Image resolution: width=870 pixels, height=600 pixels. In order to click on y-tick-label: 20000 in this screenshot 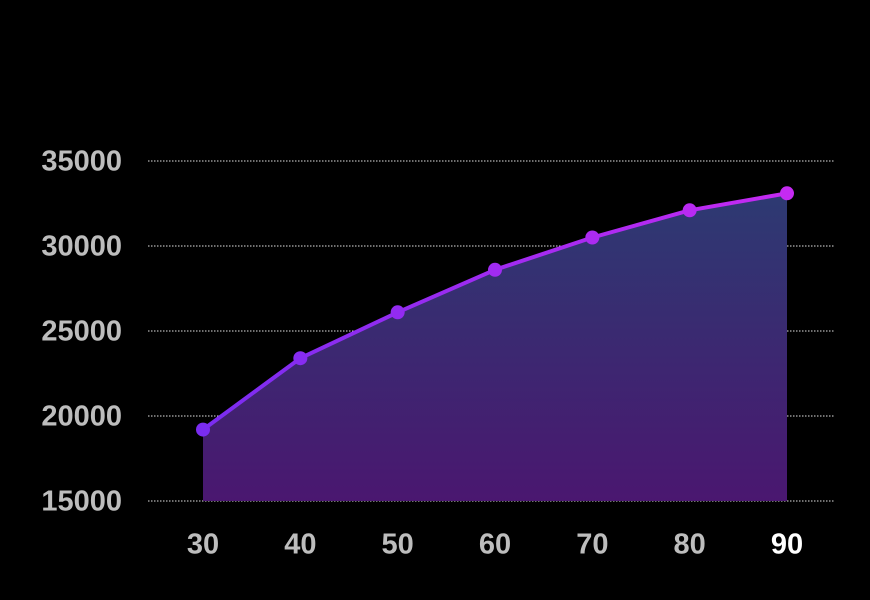, I will do `click(81, 417)`.